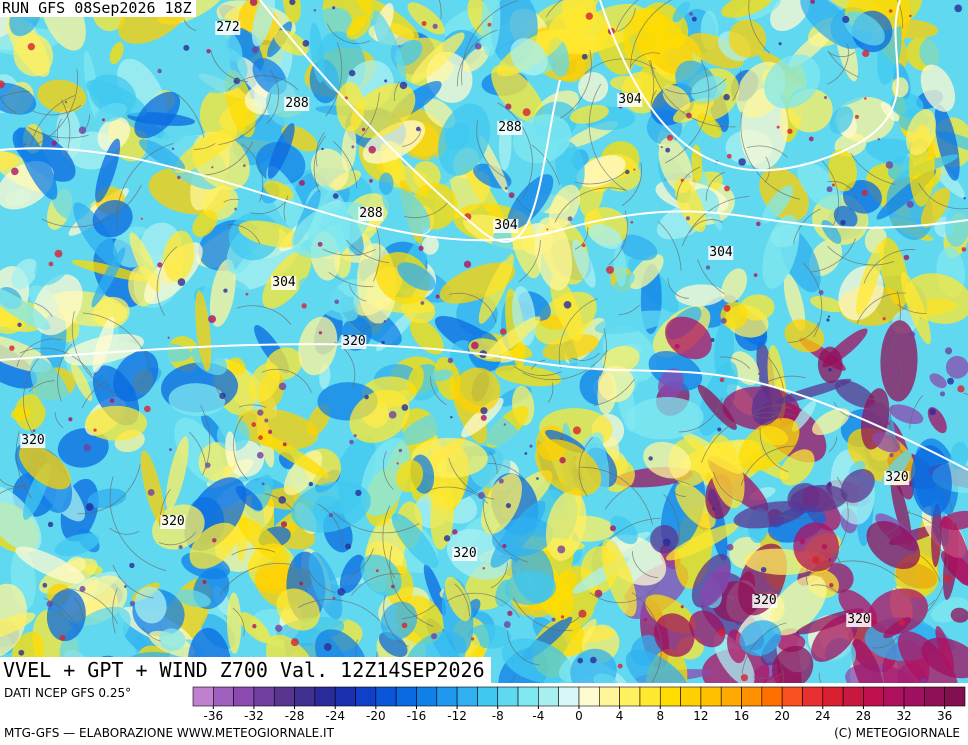 The width and height of the screenshot is (968, 745). What do you see at coordinates (863, 716) in the screenshot?
I see `colorbar-tick-label: 28` at bounding box center [863, 716].